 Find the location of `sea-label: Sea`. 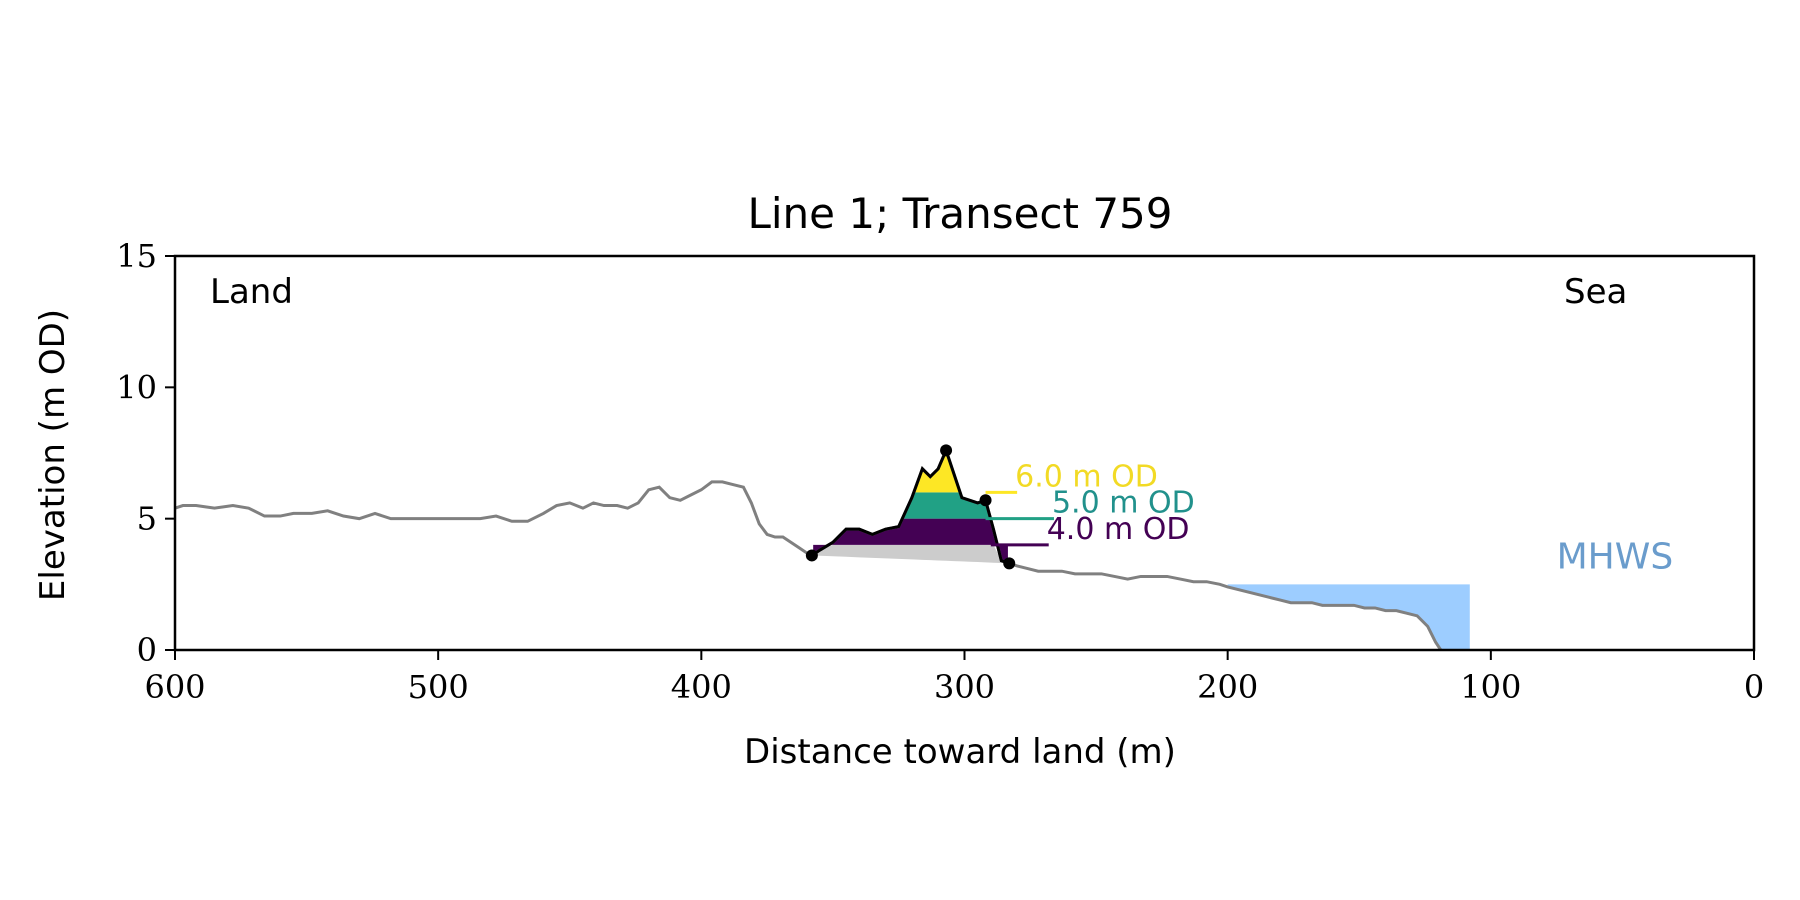

sea-label: Sea is located at coordinates (1595, 292).